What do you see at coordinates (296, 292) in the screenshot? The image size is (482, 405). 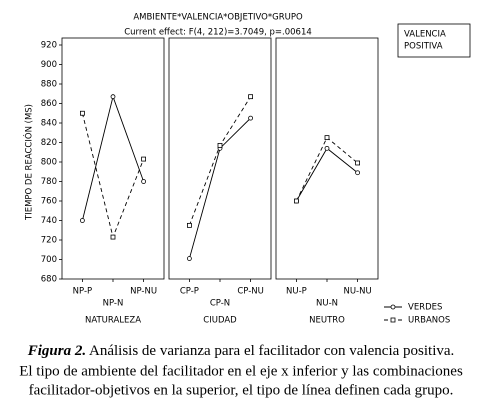 I see `x-tick-label: NU-P` at bounding box center [296, 292].